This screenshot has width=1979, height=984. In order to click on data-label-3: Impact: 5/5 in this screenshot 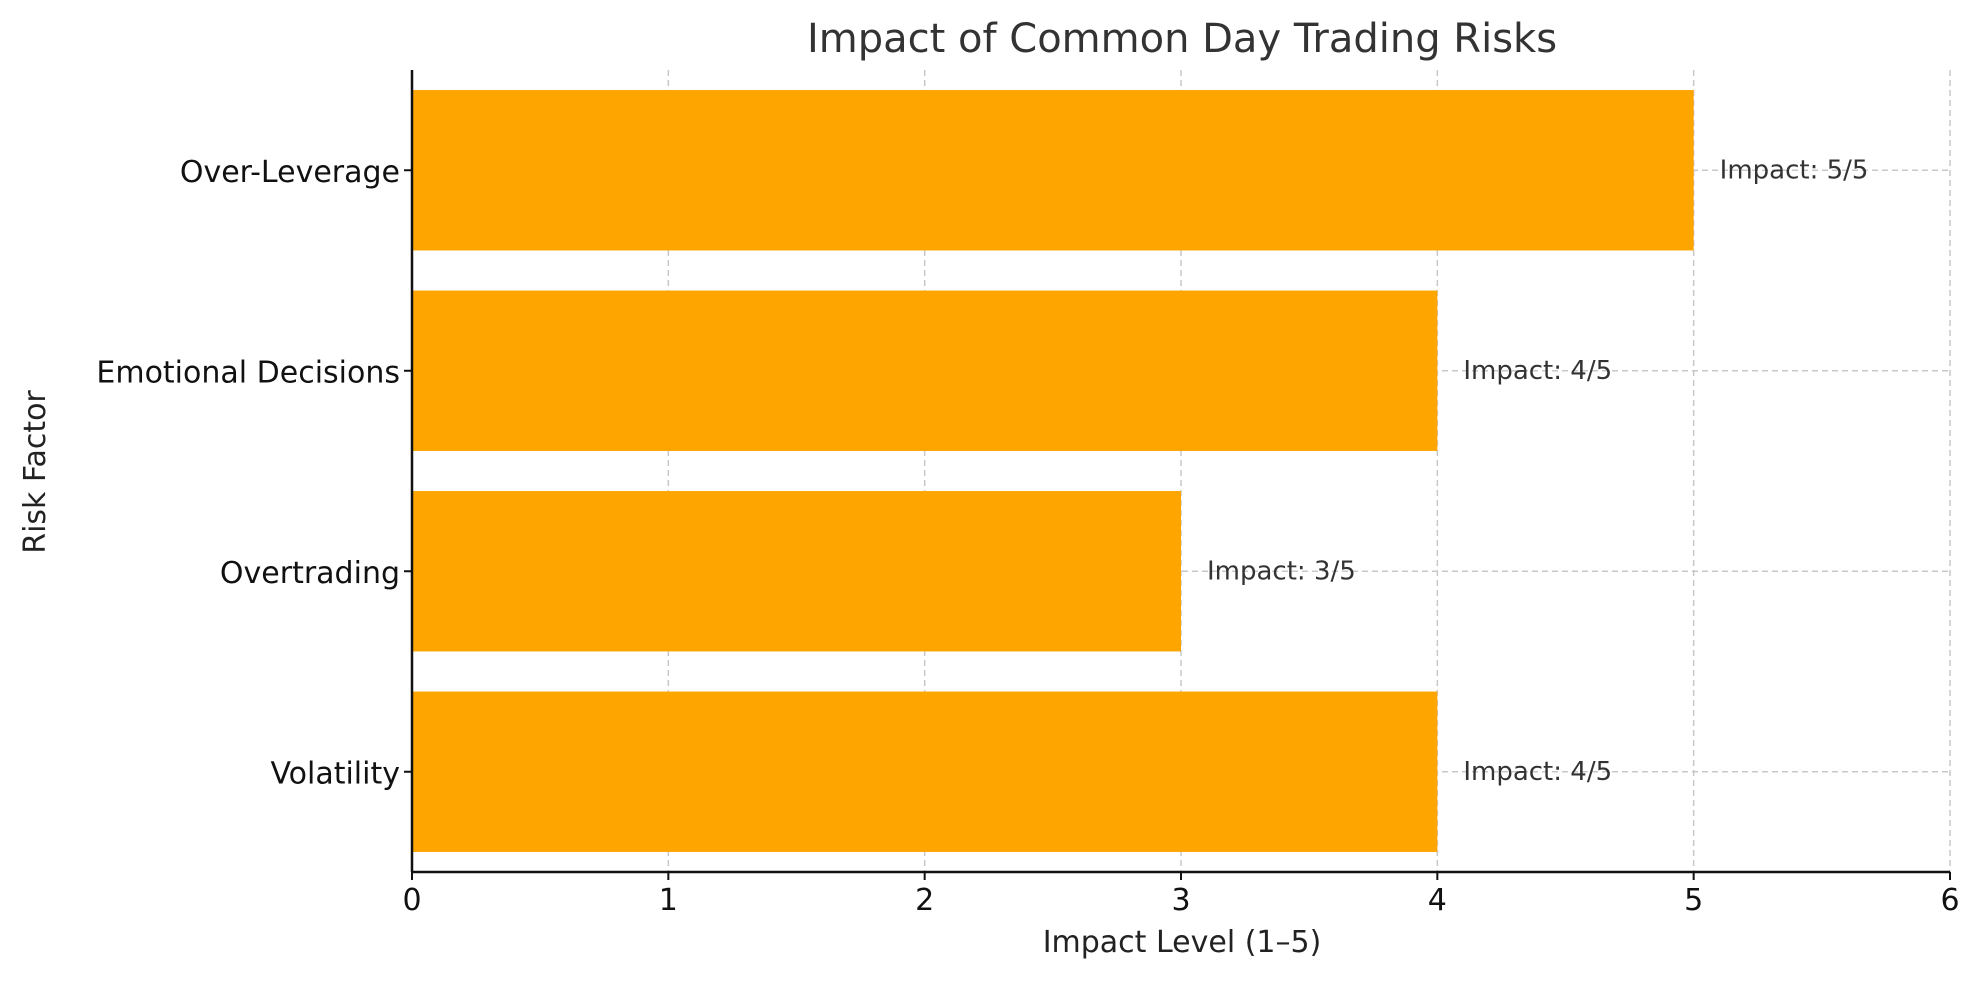, I will do `click(1794, 170)`.